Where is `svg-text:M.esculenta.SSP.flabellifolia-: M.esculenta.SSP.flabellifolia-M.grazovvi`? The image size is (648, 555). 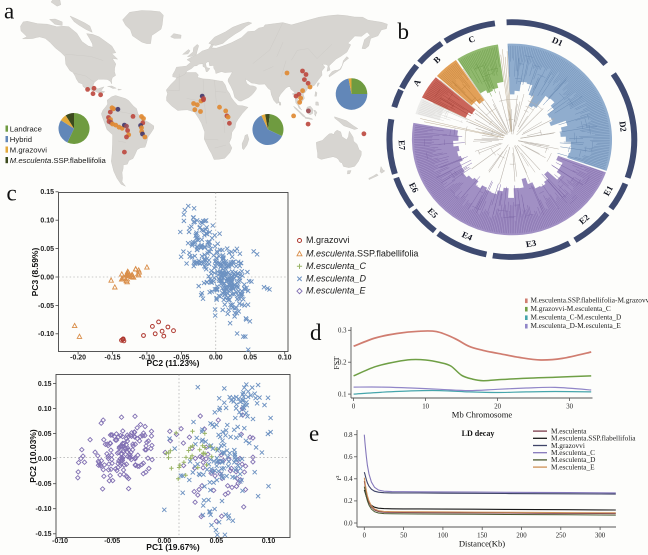
svg-text:M.esculenta.SSP.flabellifolia-: M.esculenta.SSP.flabellifolia-M.grazovvi is located at coordinates (589, 300).